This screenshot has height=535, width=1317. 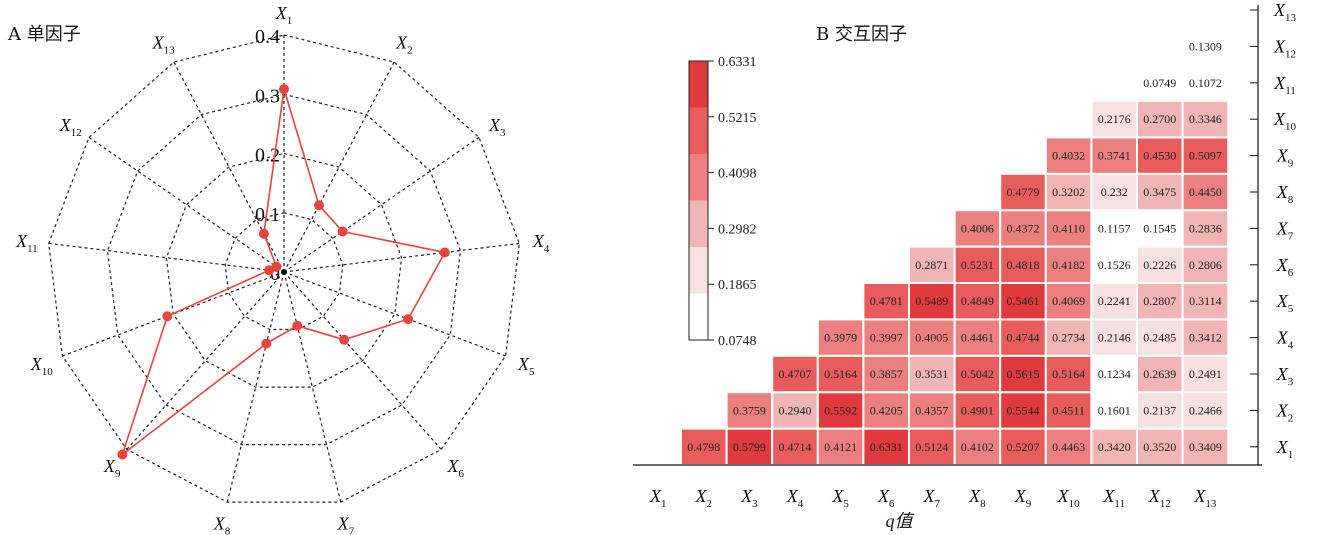 I want to click on heatmap-y-tick-label: X2, so click(x=1285, y=412).